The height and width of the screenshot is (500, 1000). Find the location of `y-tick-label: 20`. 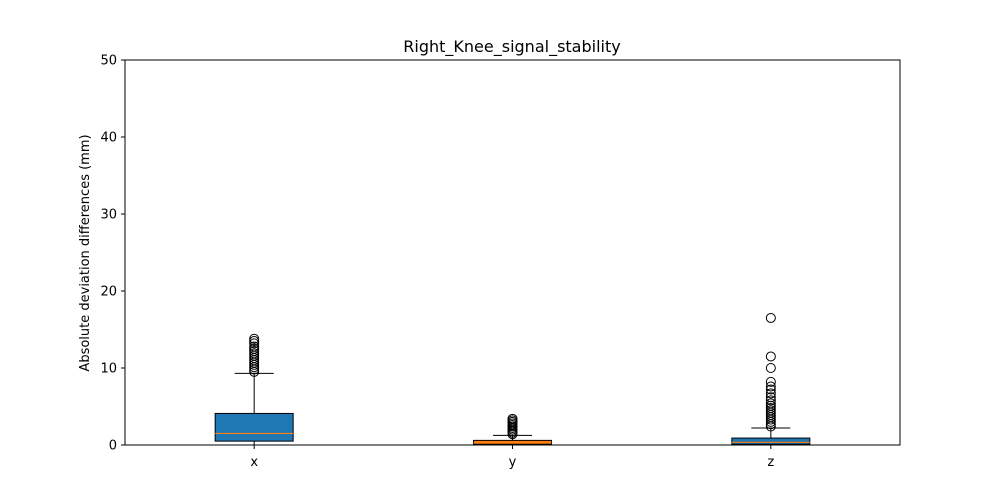

y-tick-label: 20 is located at coordinates (108, 292).